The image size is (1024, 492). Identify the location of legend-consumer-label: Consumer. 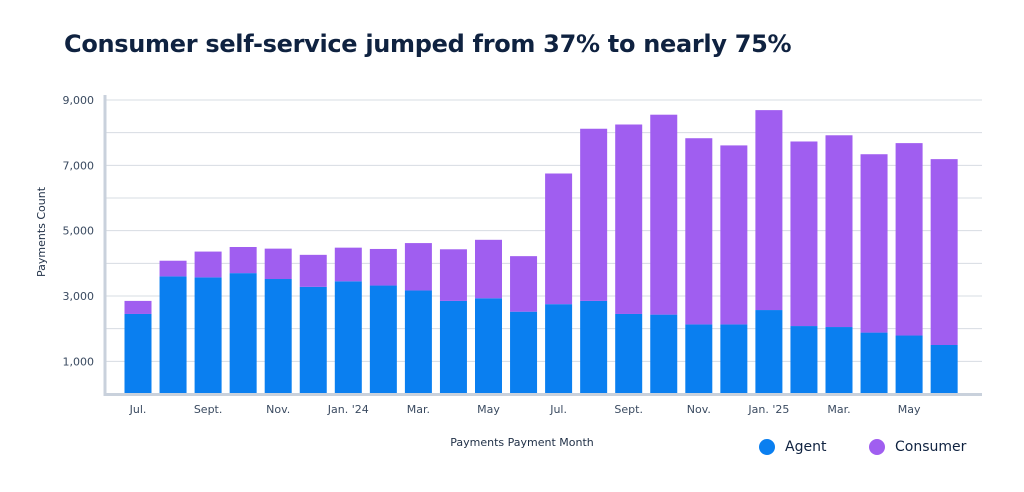
(931, 447).